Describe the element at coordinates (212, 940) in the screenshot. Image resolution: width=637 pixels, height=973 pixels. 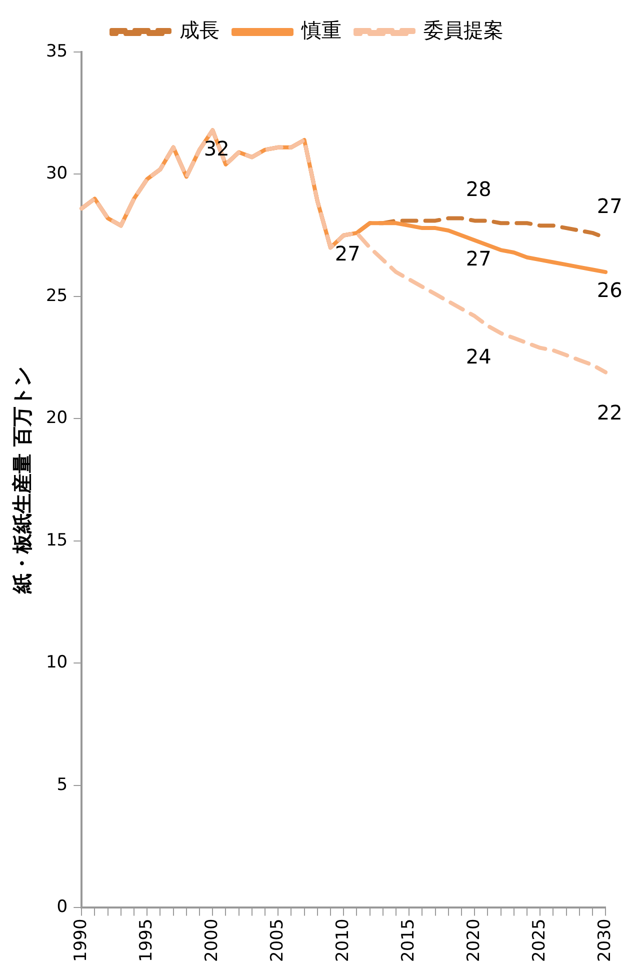
I see `x-tick-label: 2000` at that location.